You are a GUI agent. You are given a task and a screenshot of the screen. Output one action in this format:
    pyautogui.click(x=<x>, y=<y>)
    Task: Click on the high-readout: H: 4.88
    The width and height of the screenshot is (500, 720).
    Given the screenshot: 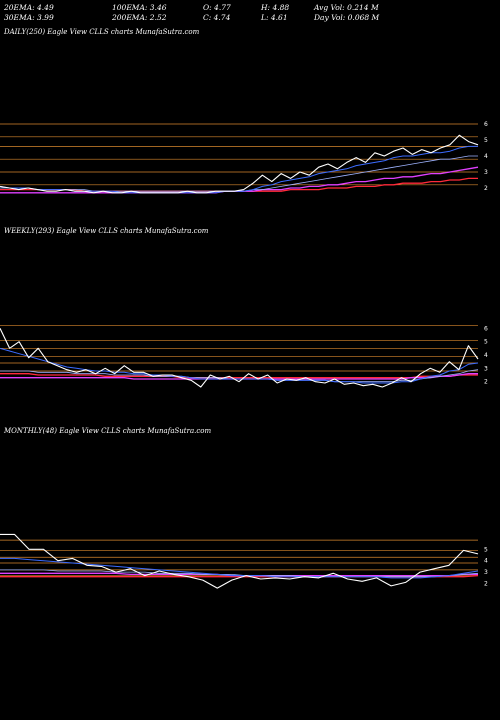 What is the action you would take?
    pyautogui.click(x=275, y=7)
    